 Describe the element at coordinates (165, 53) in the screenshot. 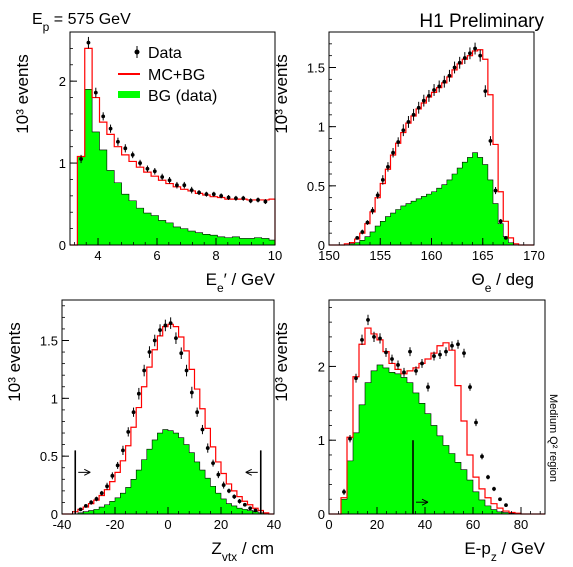

I see `legend-data-label: Data` at that location.